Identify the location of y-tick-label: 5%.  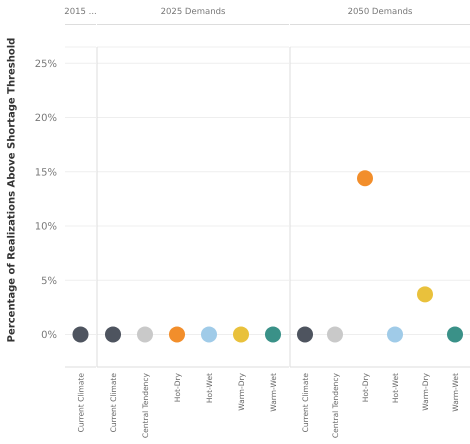
(49, 281).